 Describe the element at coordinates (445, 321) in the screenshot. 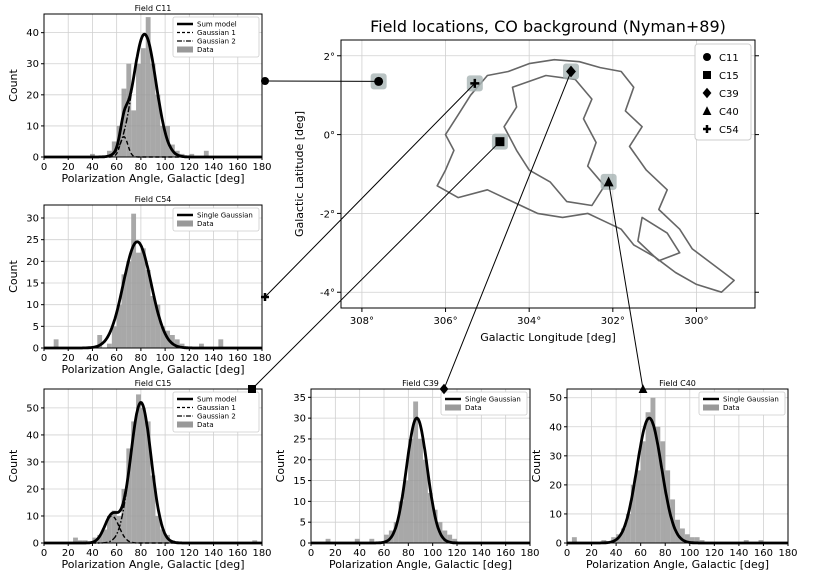

I see `x-tick-label: 306°` at that location.